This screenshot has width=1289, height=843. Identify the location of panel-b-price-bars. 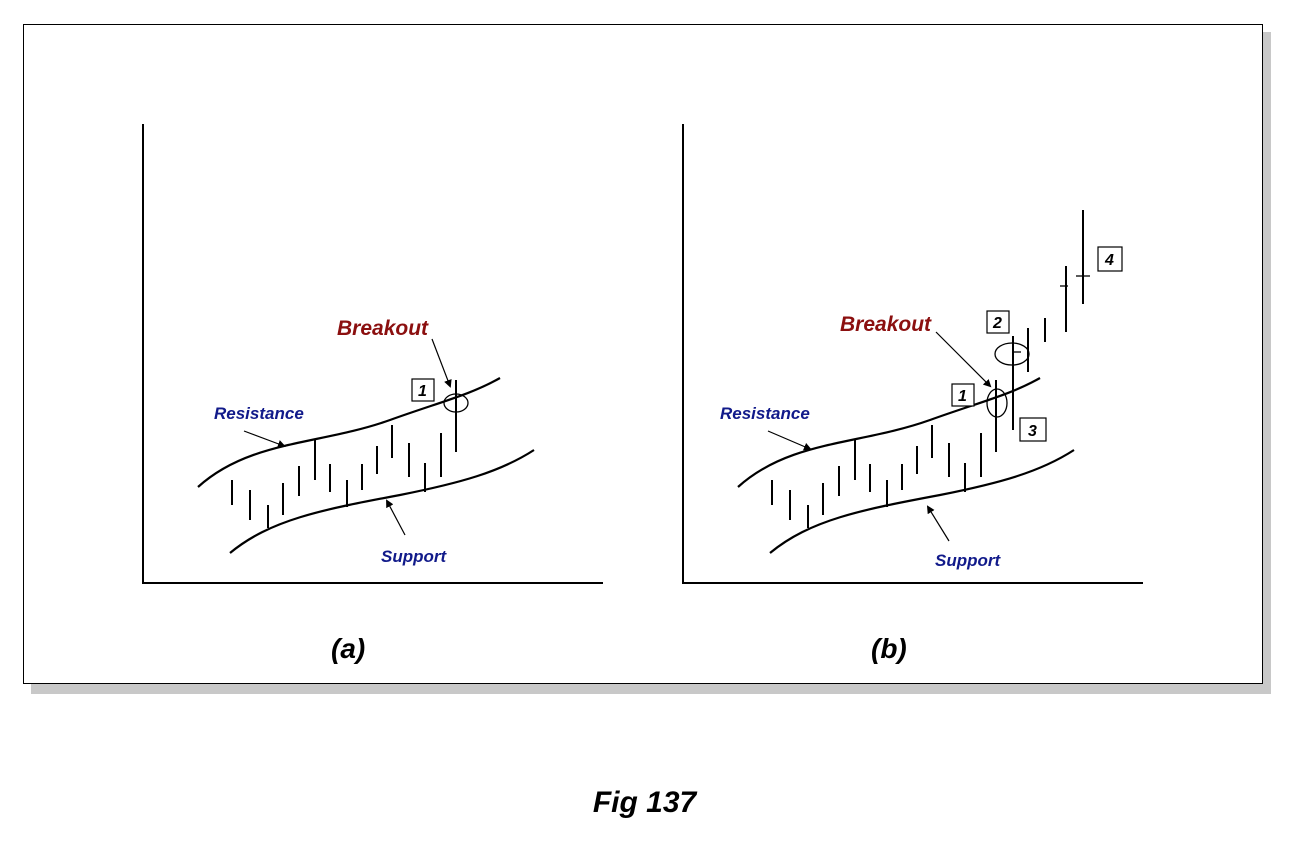
(927, 369).